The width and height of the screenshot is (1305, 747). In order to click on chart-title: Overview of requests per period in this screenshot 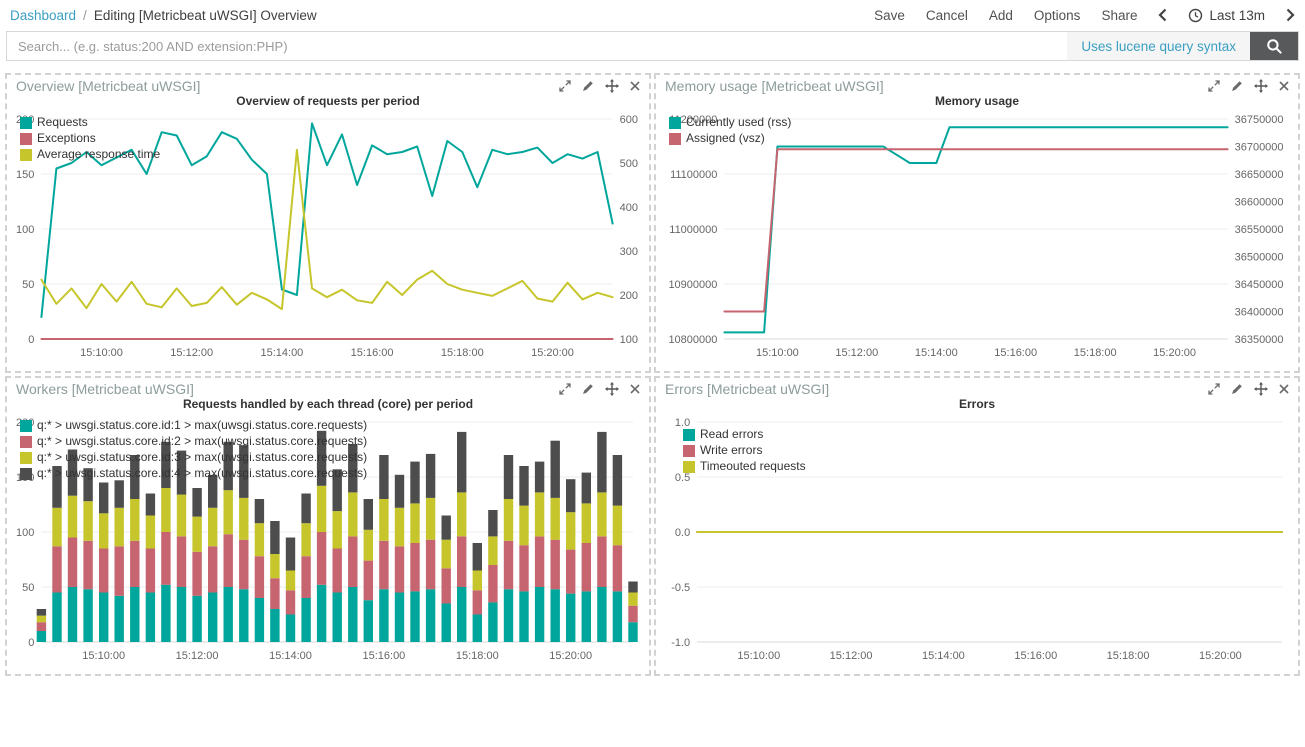, I will do `click(328, 101)`.